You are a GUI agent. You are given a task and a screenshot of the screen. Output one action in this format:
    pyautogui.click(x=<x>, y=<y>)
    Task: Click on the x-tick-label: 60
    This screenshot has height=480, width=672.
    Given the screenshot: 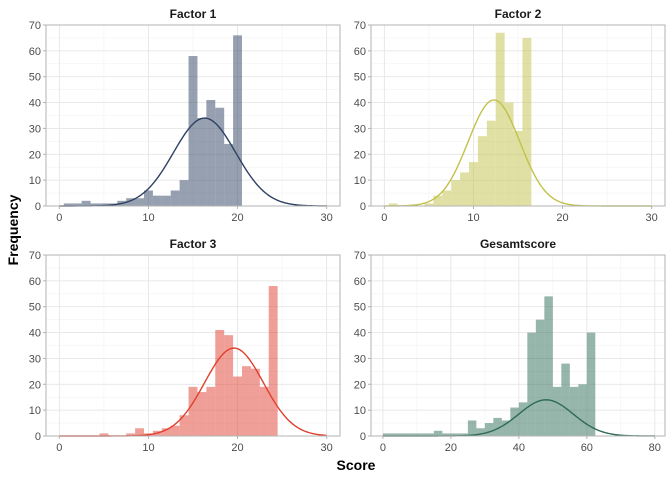 What is the action you would take?
    pyautogui.click(x=587, y=448)
    